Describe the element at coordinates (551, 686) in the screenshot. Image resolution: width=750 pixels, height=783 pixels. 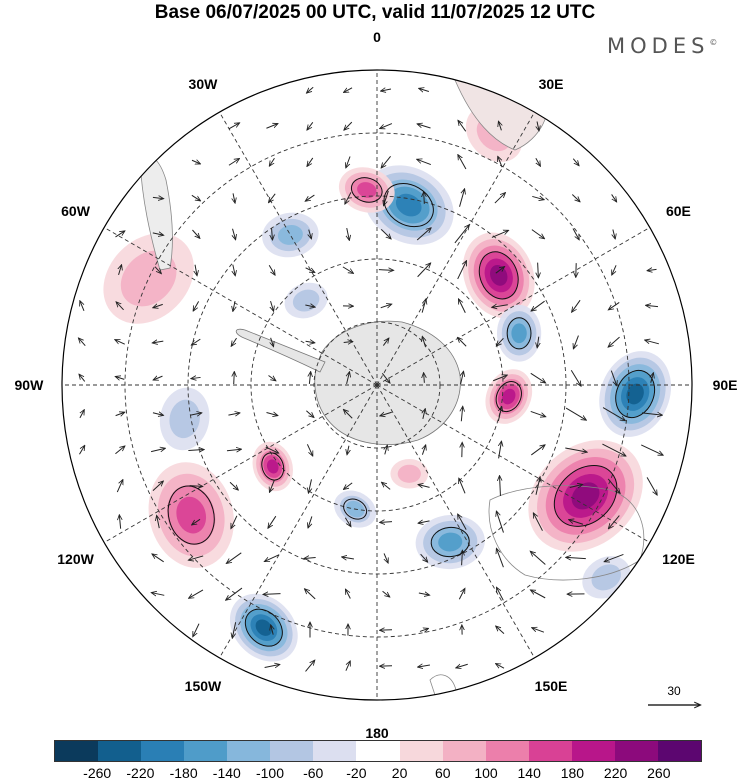
I see `longitude-label-150e: 150E` at that location.